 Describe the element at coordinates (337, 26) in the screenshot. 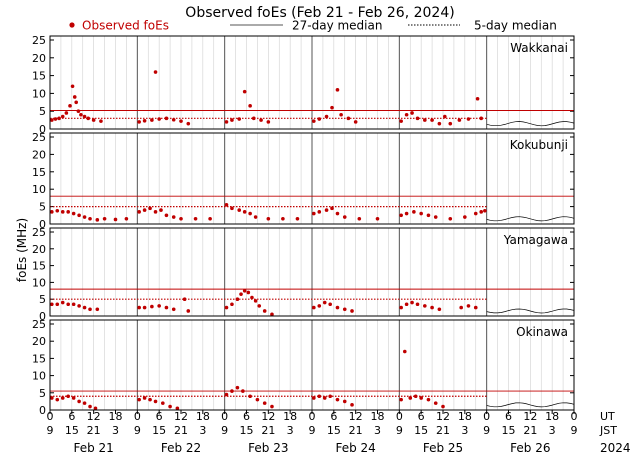

I see `legend-27day-label: 27-day median` at that location.